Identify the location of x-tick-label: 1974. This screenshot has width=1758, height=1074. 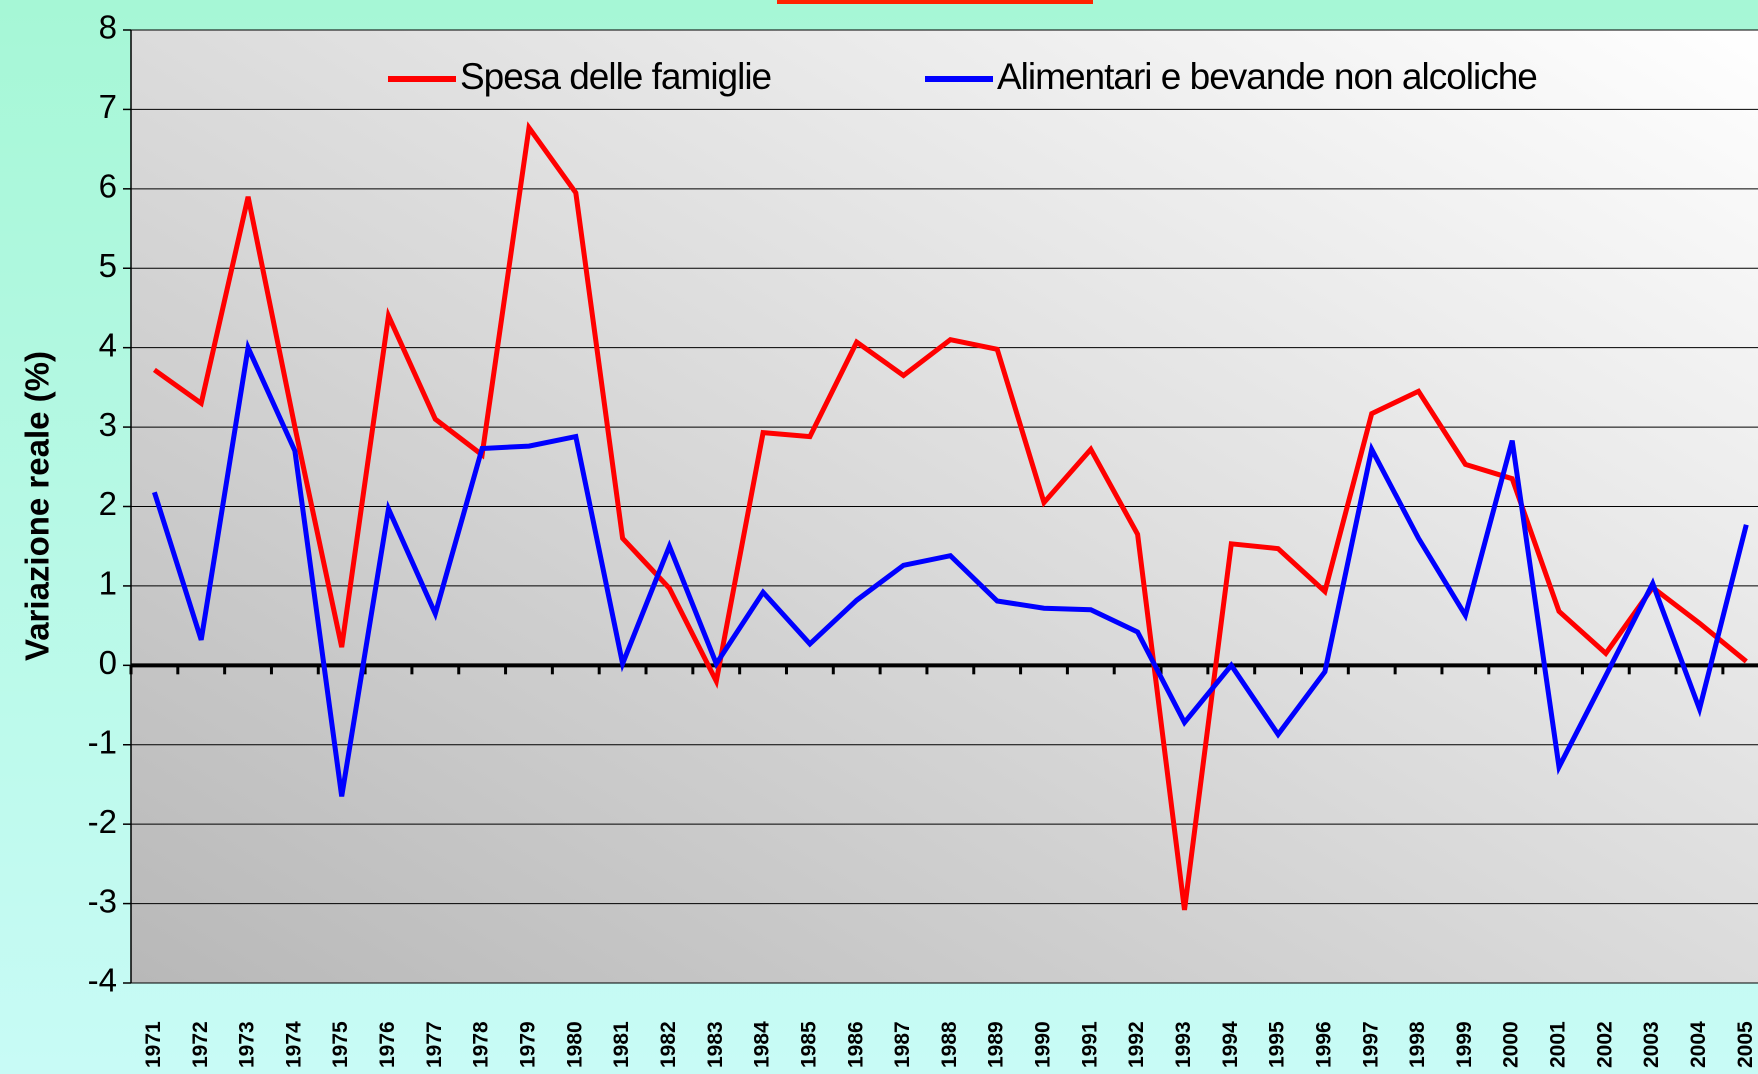
(293, 1044).